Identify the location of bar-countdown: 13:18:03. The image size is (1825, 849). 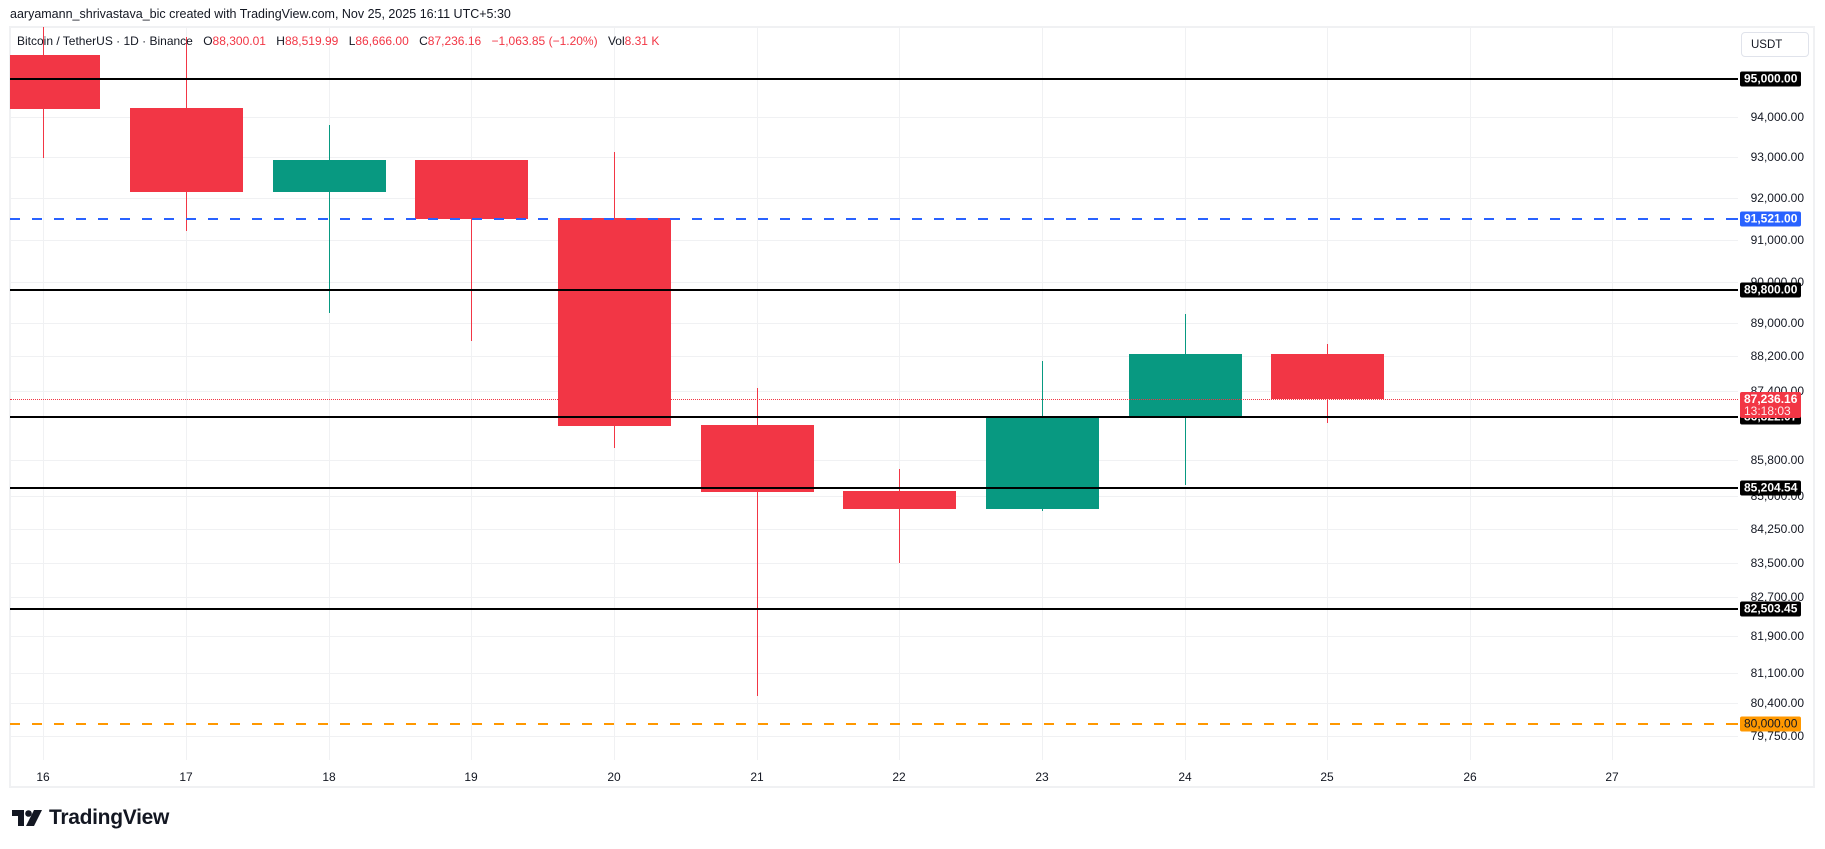
(1767, 411).